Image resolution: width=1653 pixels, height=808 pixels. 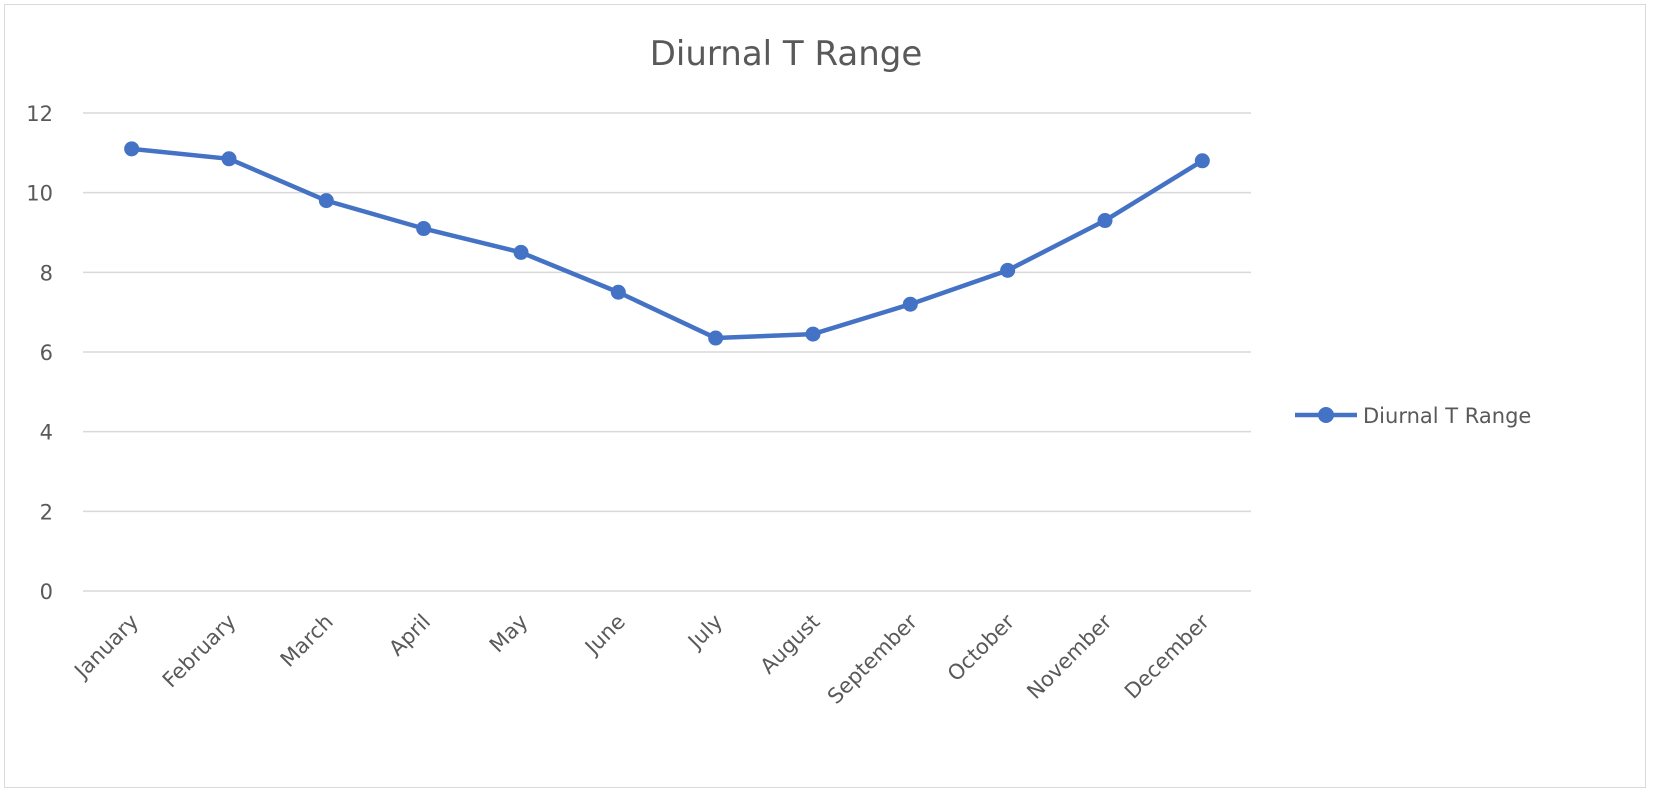 What do you see at coordinates (46, 592) in the screenshot?
I see `y-tick-label: 0` at bounding box center [46, 592].